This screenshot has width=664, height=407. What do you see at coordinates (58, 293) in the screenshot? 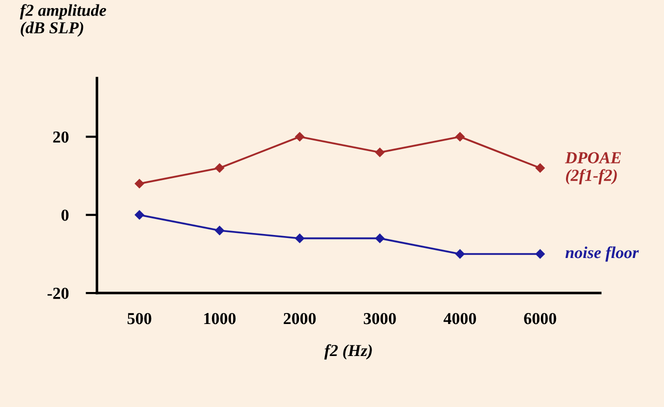
I see `y-tick-label: -20` at bounding box center [58, 293].